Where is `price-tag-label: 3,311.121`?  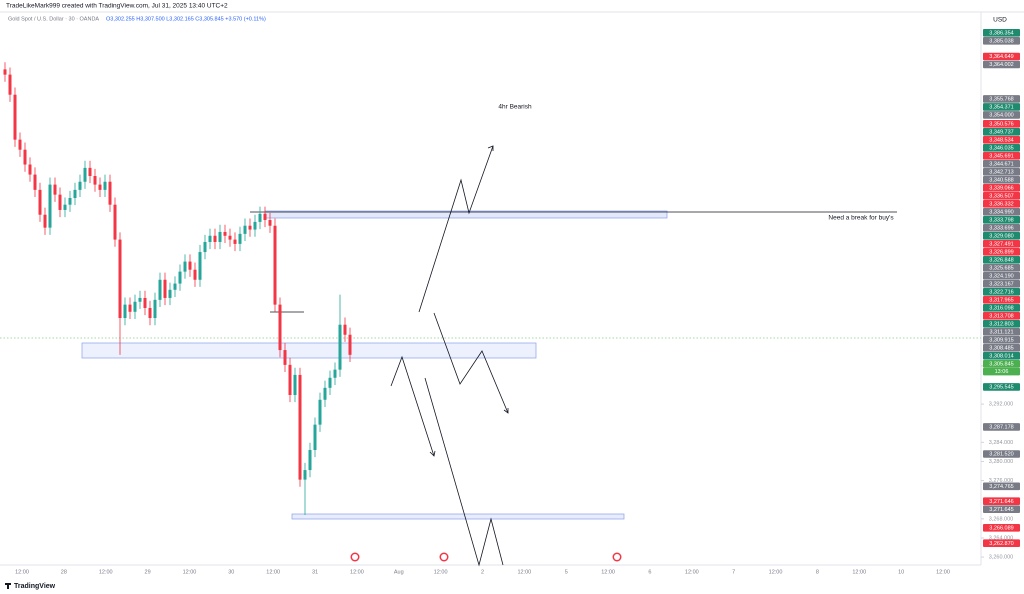
price-tag-label: 3,311.121 is located at coordinates (1001, 332).